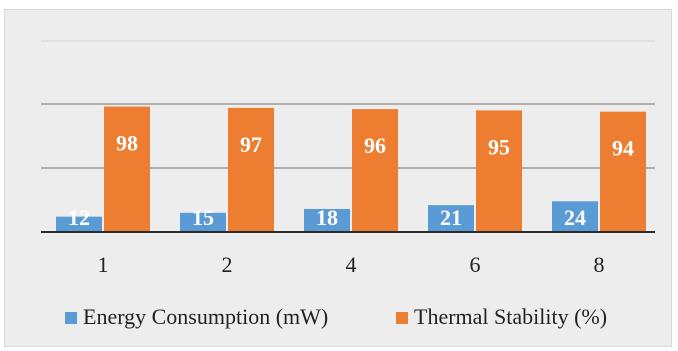 The image size is (678, 351). Describe the element at coordinates (127, 143) in the screenshot. I see `data-label-thermal-1: 98` at that location.